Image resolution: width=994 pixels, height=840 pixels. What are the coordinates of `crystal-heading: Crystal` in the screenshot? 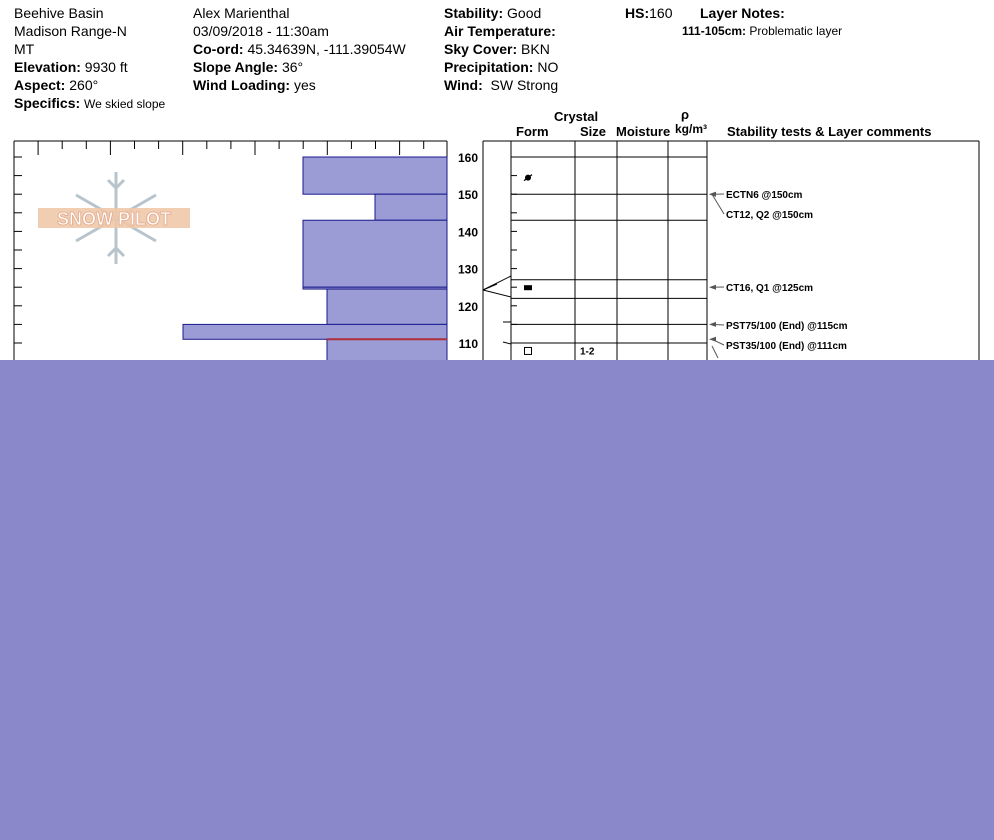 It's located at (576, 116).